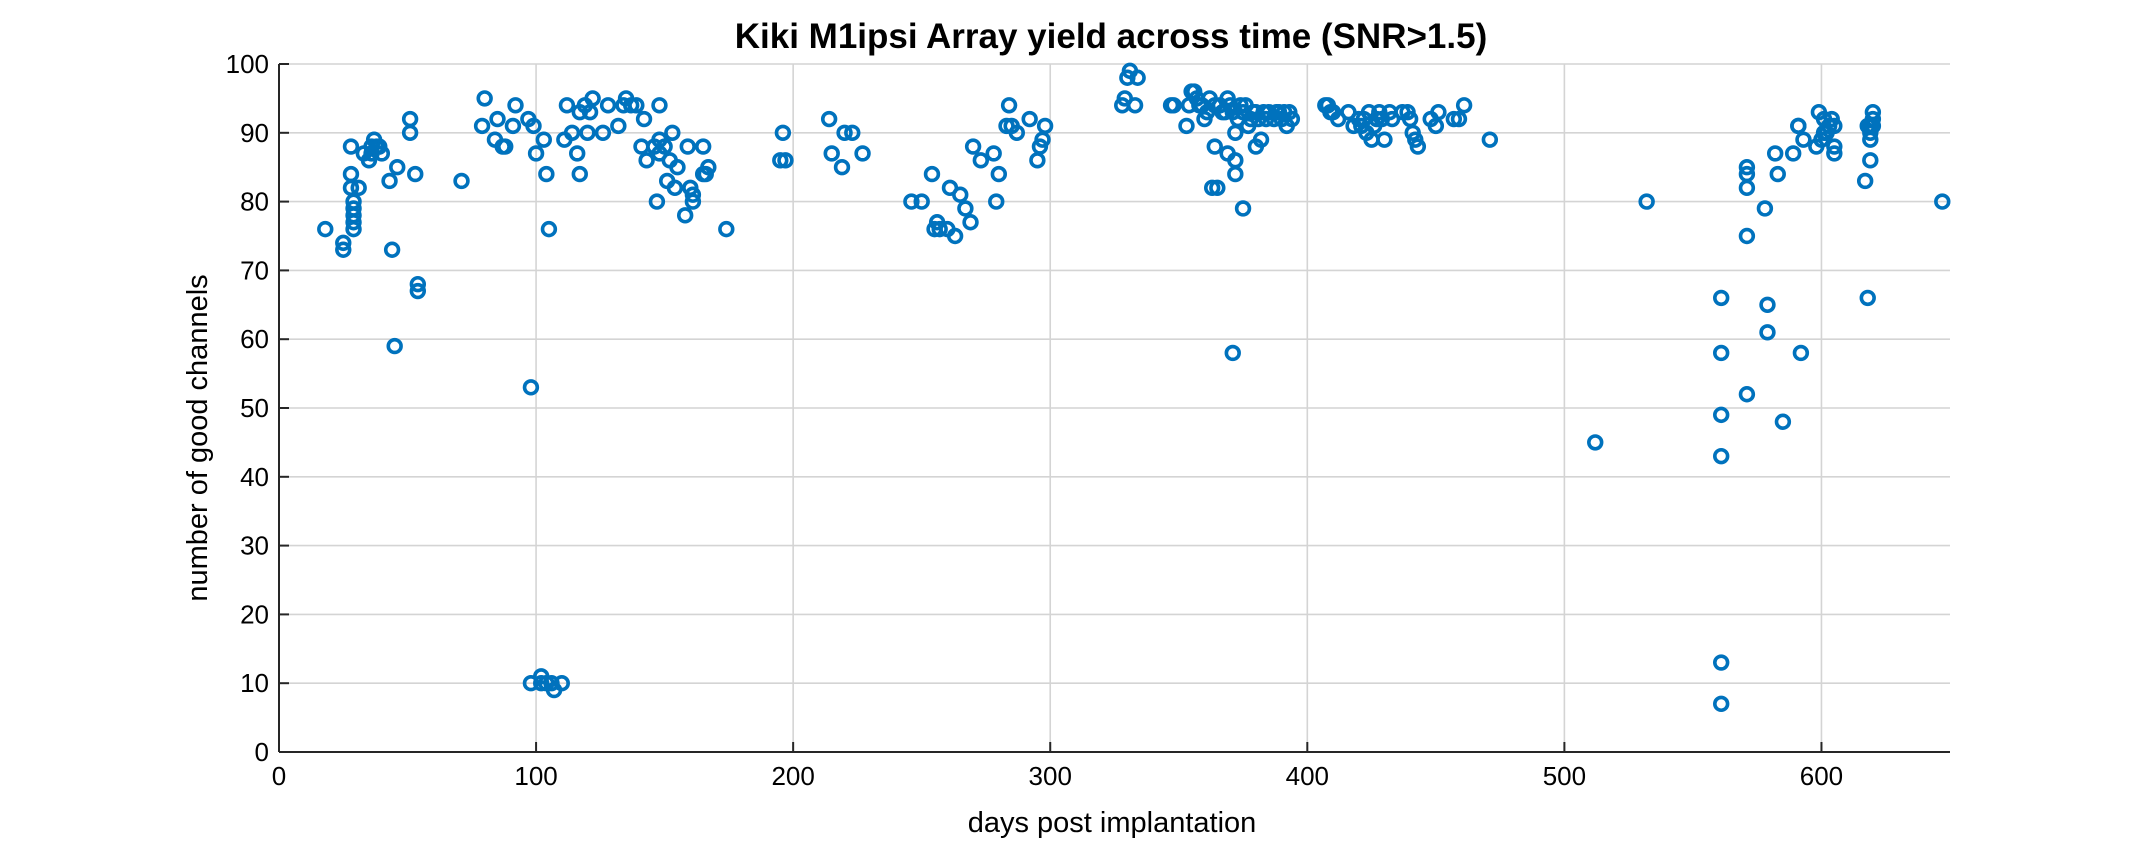  What do you see at coordinates (254, 683) in the screenshot?
I see `y-tick-label: 10` at bounding box center [254, 683].